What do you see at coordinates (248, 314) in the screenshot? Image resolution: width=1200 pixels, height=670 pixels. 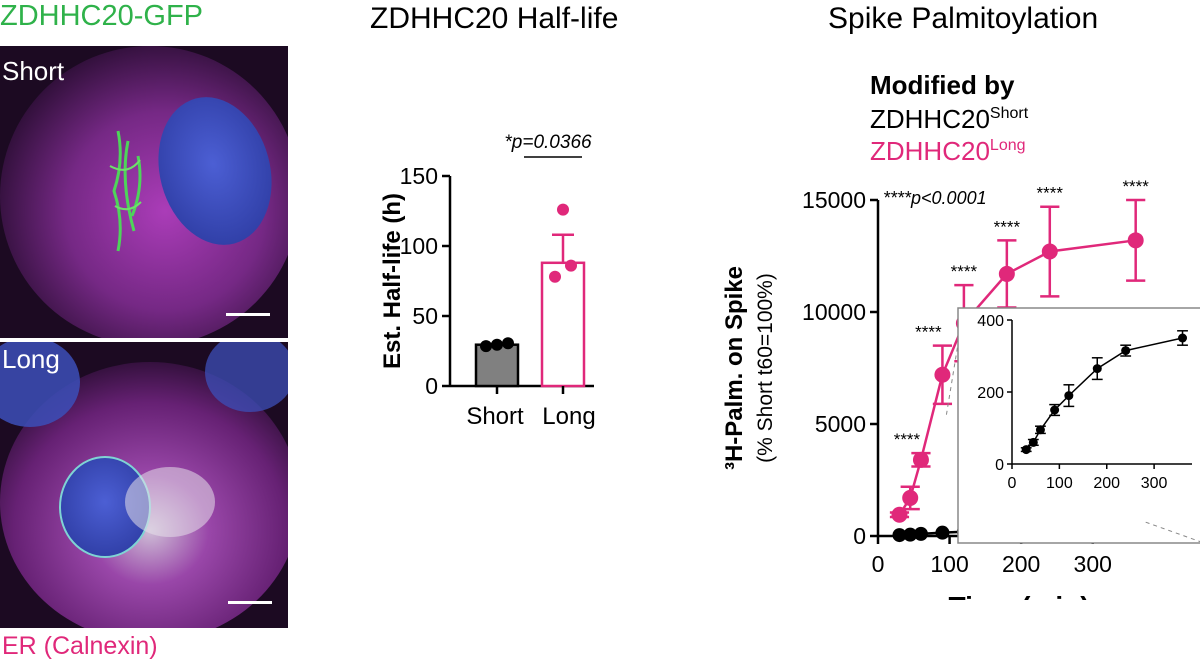 I see `scale-bar-short` at bounding box center [248, 314].